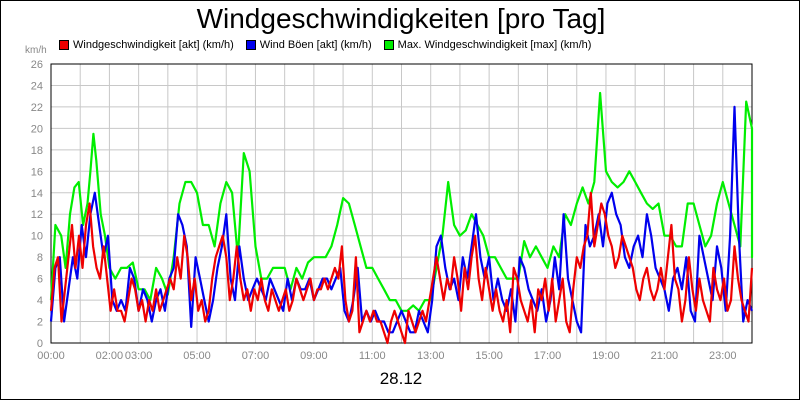  Describe the element at coordinates (64, 45) in the screenshot. I see `legend-swatch-red` at that location.